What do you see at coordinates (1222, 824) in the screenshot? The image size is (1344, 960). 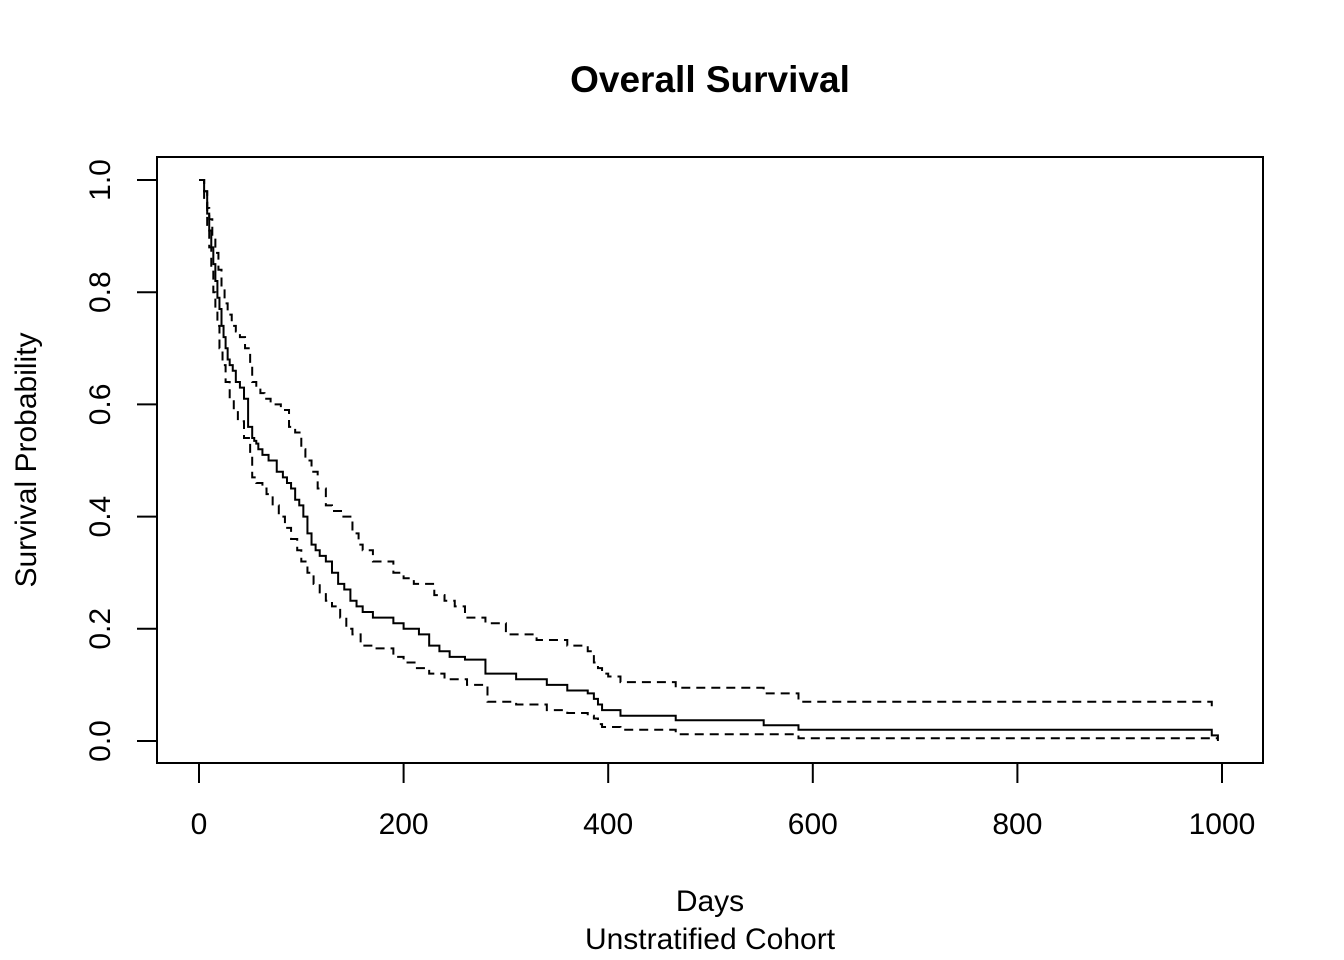 I see `x-tick-label: 1000` at bounding box center [1222, 824].